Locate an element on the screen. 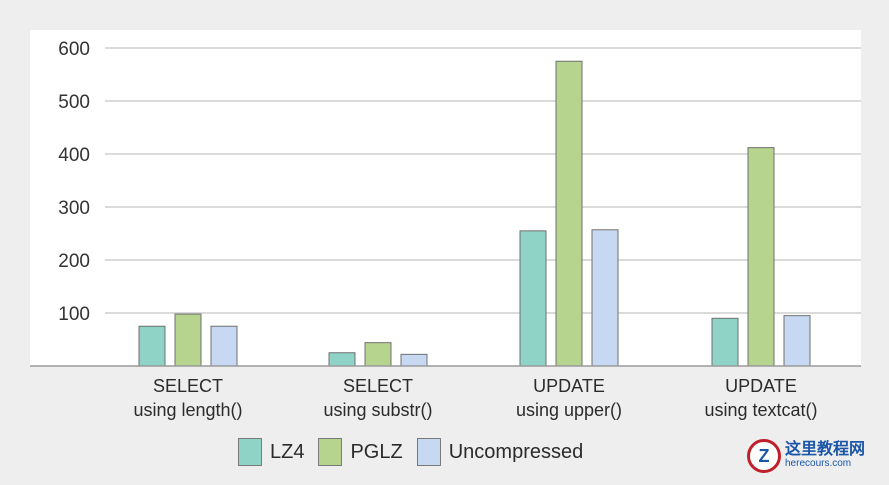  legend-item-lz4: LZ4 is located at coordinates (271, 452).